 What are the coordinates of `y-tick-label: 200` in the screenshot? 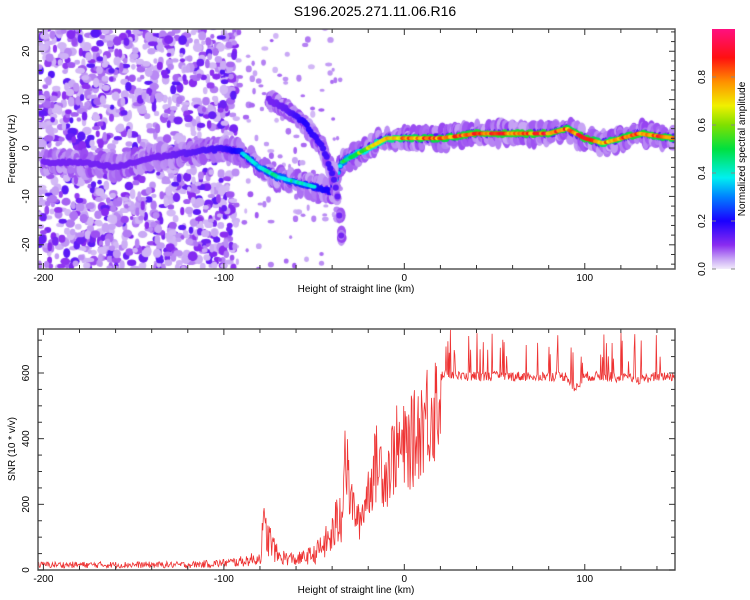 It's located at (26, 504).